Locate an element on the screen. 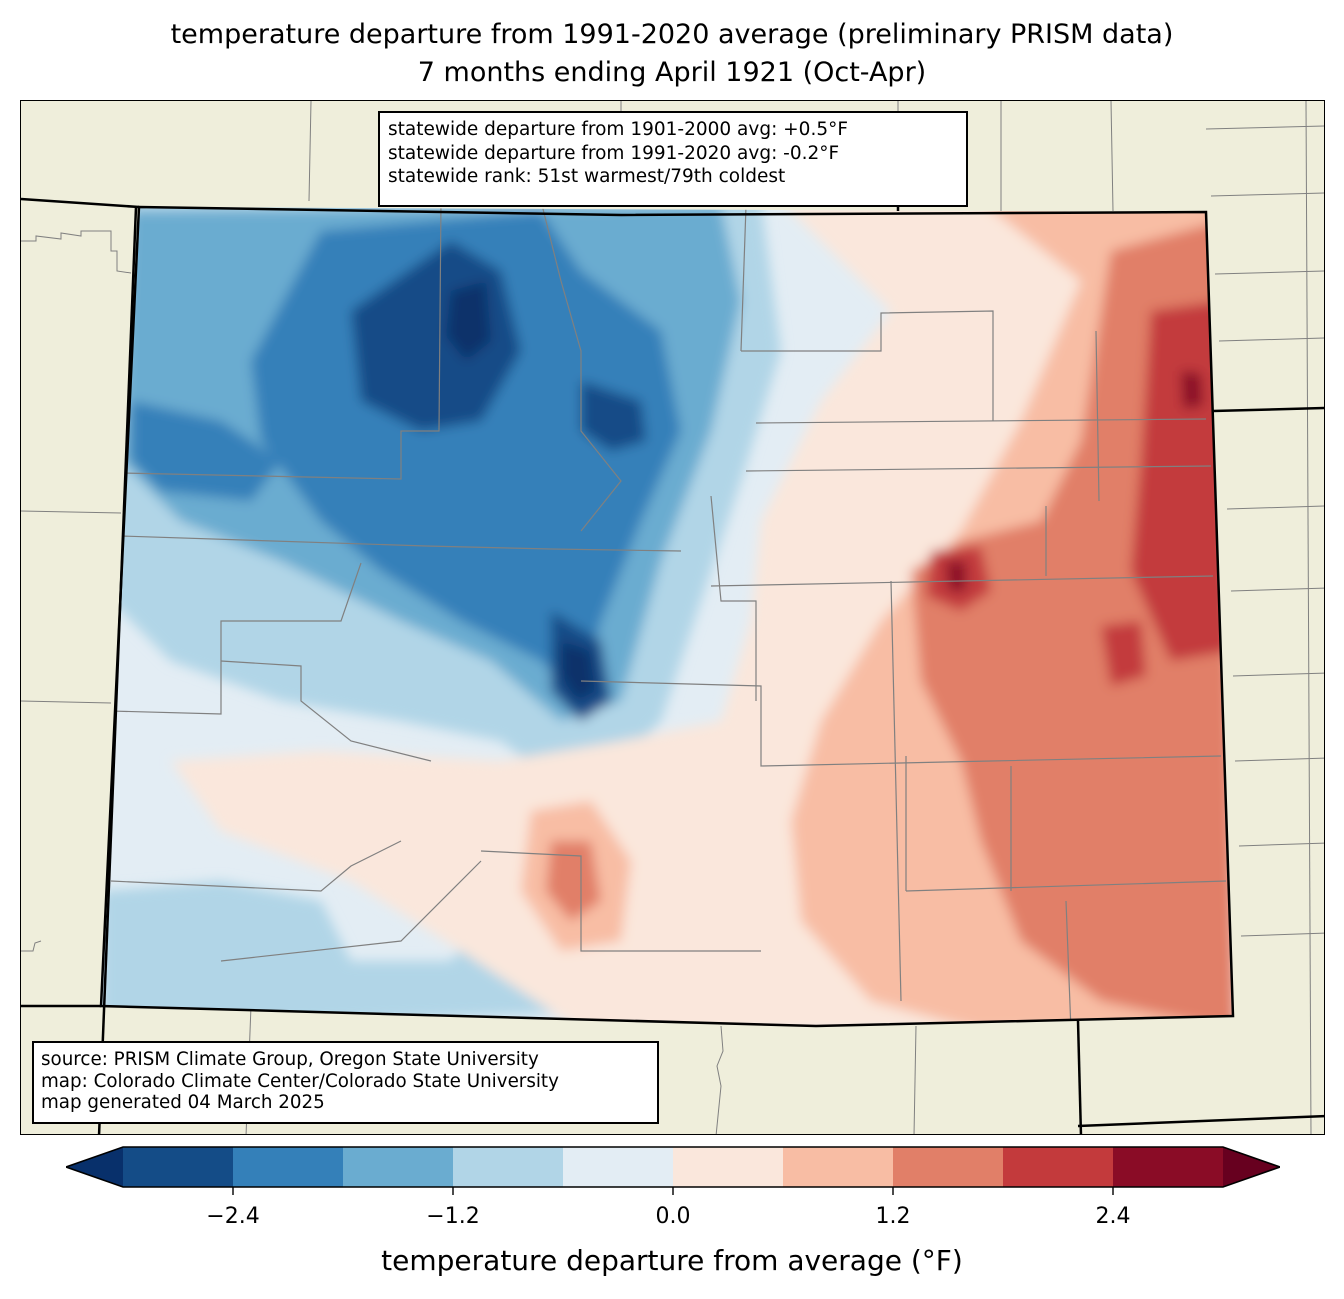  nebraska-kansas-border is located at coordinates (1268, 409).